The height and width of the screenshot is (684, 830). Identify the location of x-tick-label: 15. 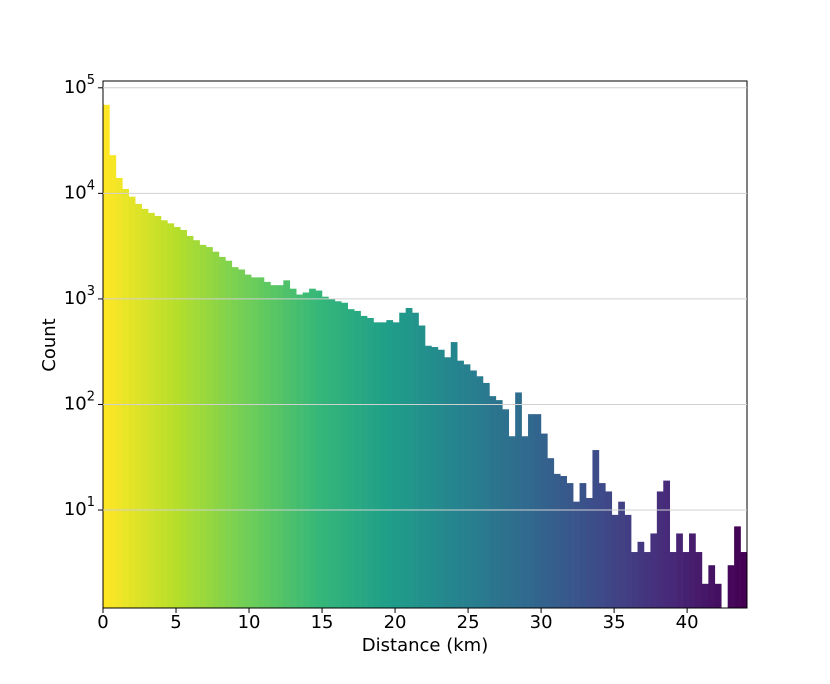
(322, 622).